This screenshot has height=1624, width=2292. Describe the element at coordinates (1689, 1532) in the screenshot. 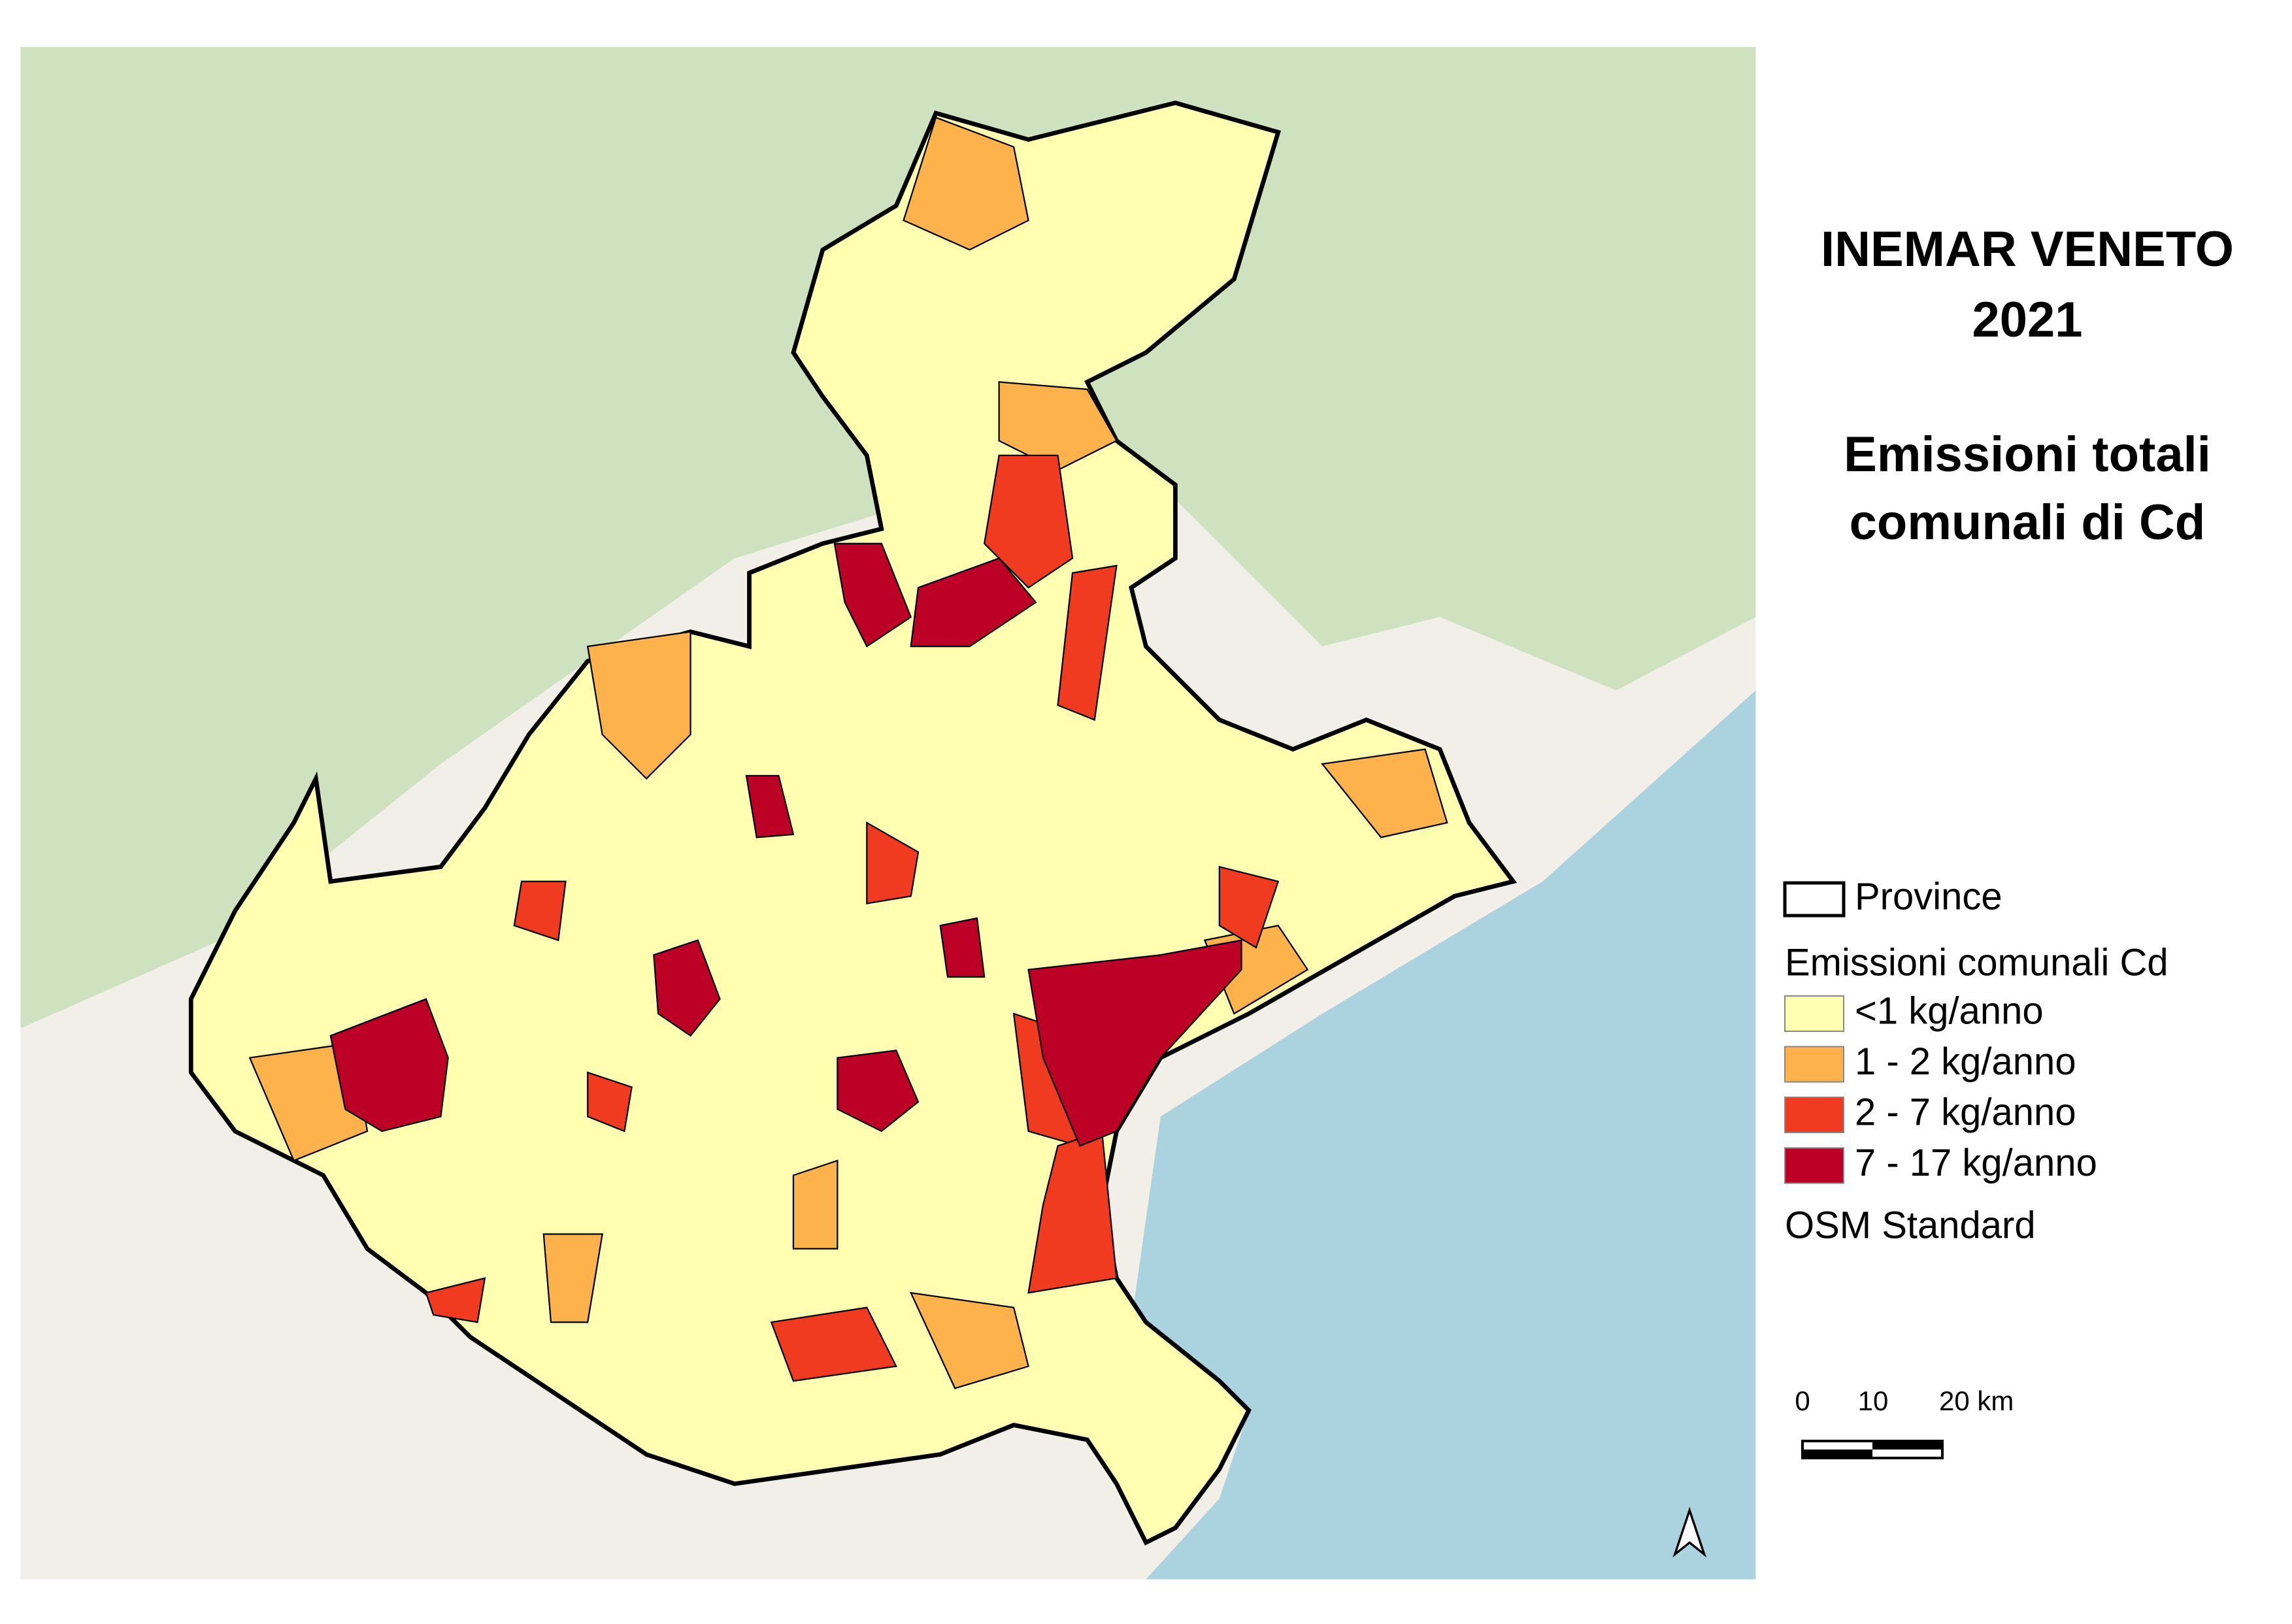

I see `north-arrow` at that location.